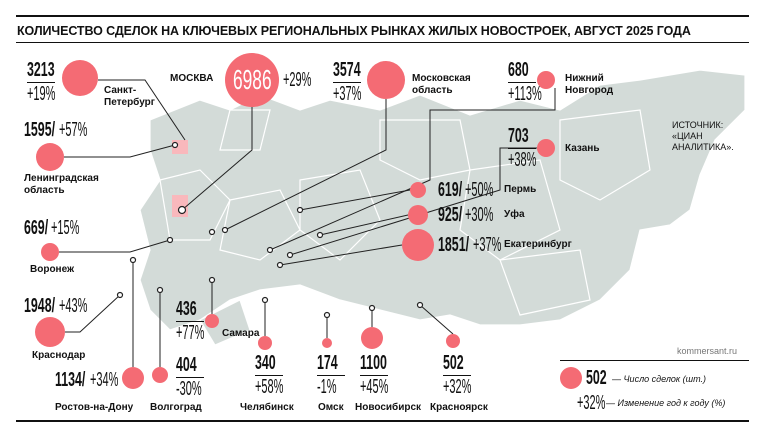 Image resolution: width=758 pixels, height=435 pixels. Describe the element at coordinates (457, 387) in the screenshot. I see `change-pct: +32%` at that location.